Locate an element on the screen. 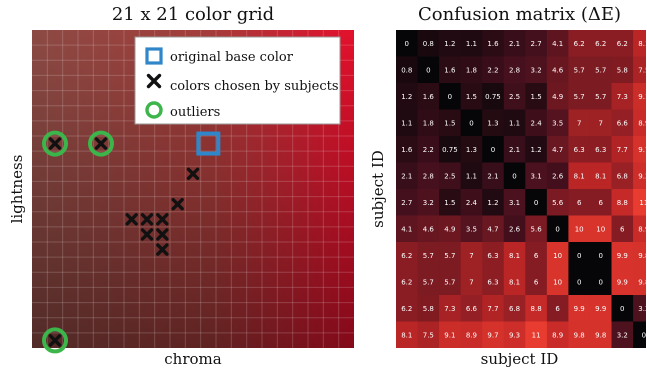 The image size is (647, 372). matrix-cell-label: 4.6 is located at coordinates (558, 70).